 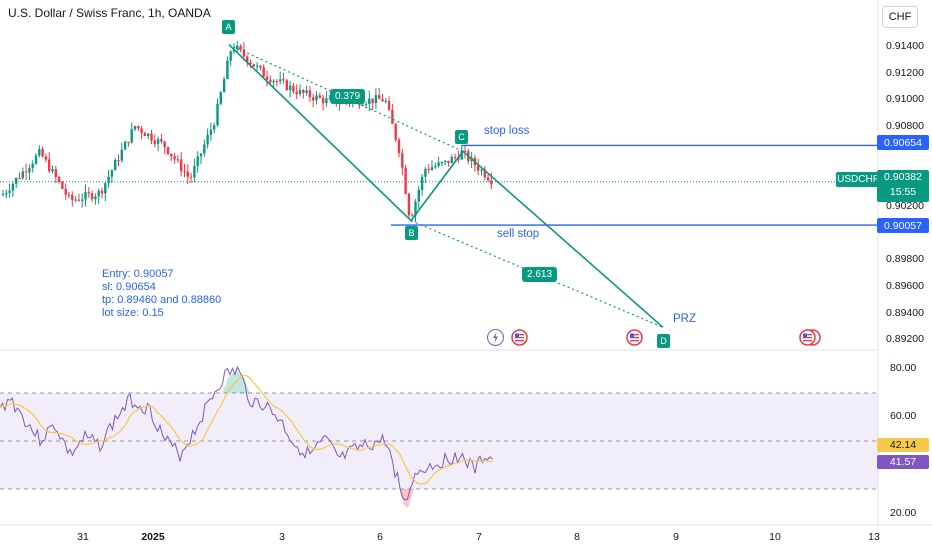 I want to click on price-axis-tick: 0.90200, so click(x=905, y=206).